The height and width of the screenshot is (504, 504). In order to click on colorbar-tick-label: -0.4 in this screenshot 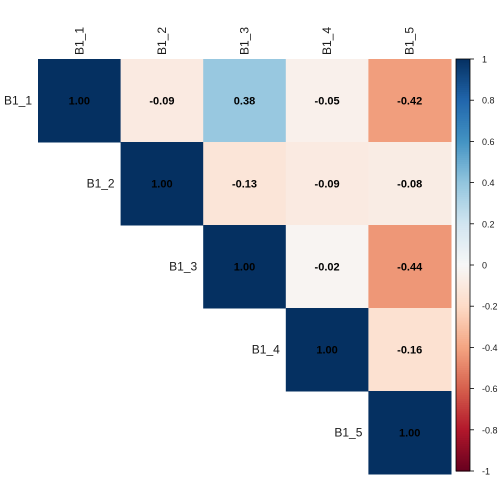, I will do `click(490, 348)`.